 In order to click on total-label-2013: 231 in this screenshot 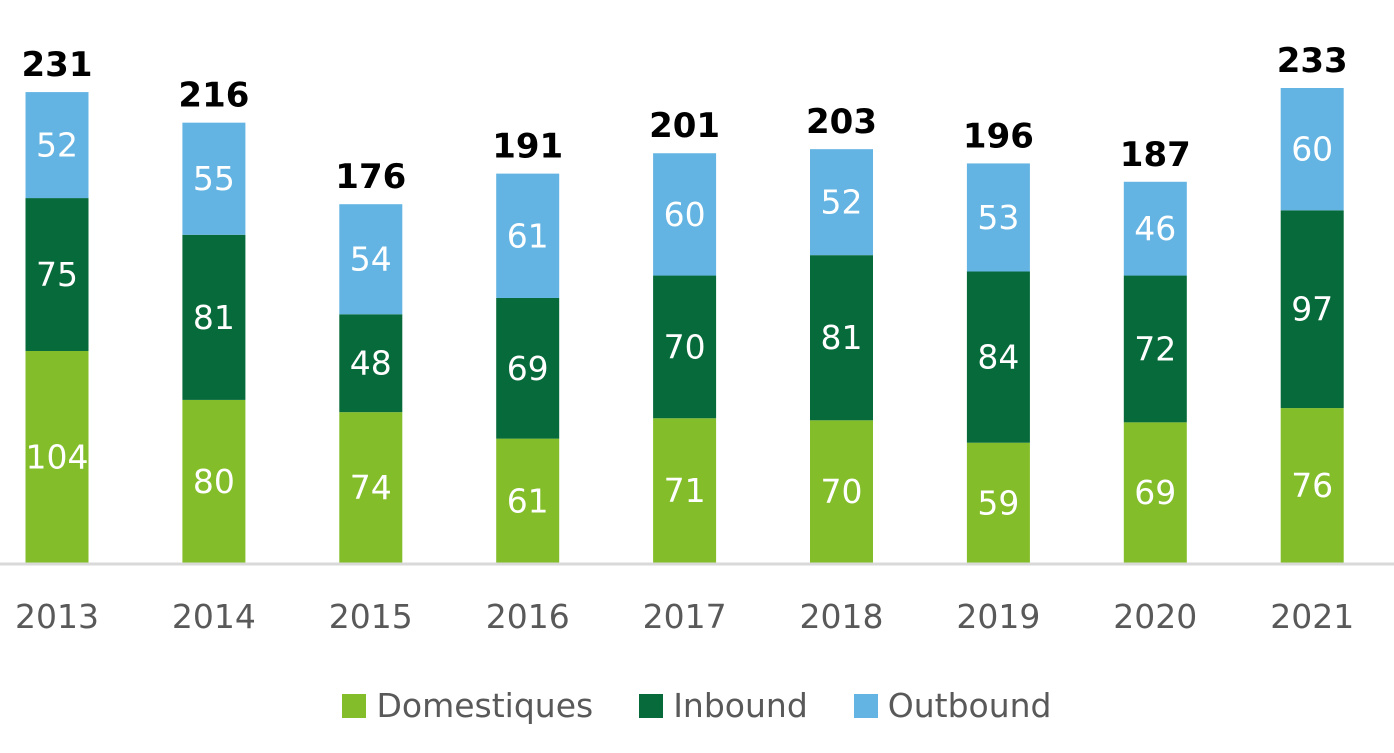, I will do `click(57, 65)`.